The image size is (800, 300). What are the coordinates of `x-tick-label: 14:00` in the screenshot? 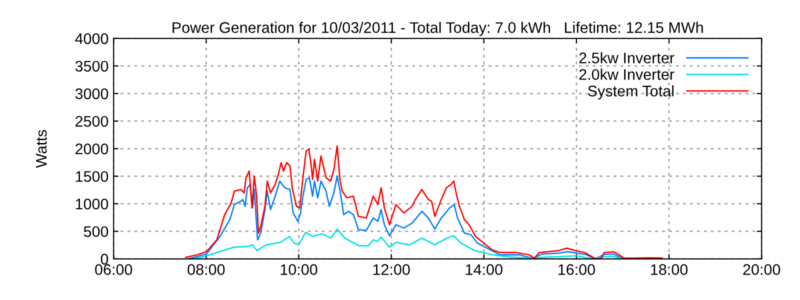 It's located at (484, 269).